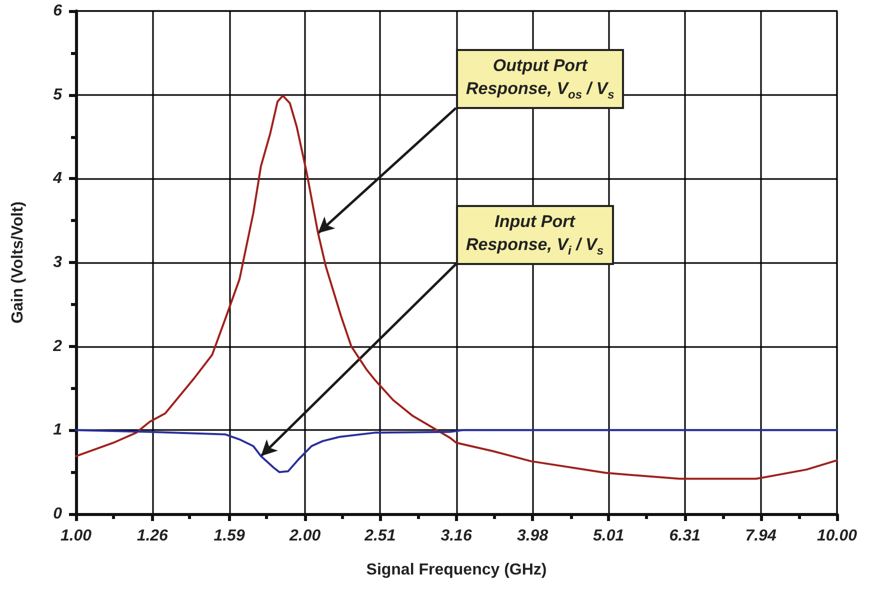 The image size is (870, 608). I want to click on y-tick-label: 0, so click(57, 514).